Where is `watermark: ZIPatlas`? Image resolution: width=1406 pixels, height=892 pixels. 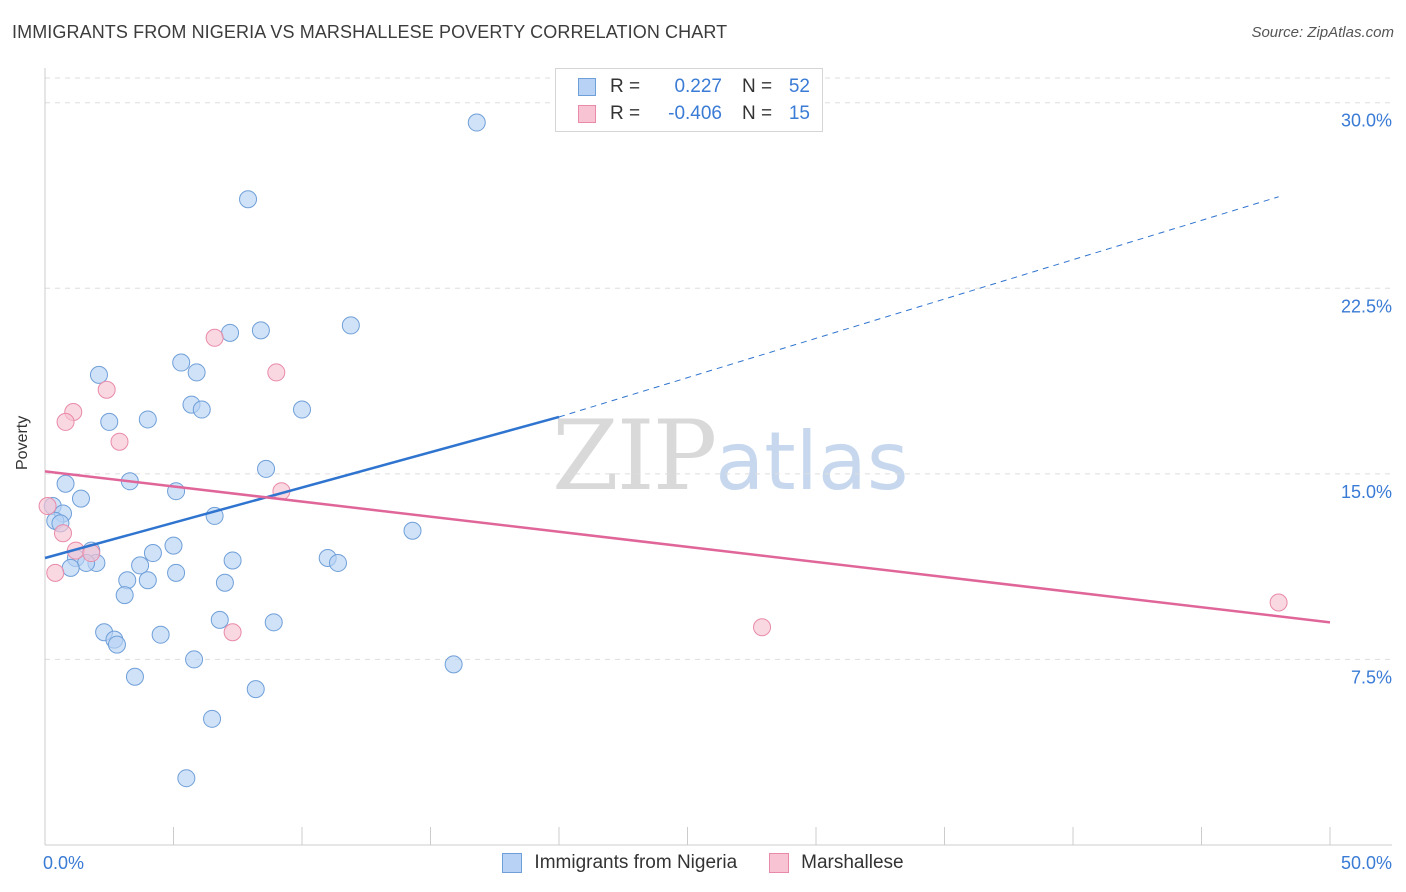
watermark: ZIPatlas is located at coordinates (730, 456).